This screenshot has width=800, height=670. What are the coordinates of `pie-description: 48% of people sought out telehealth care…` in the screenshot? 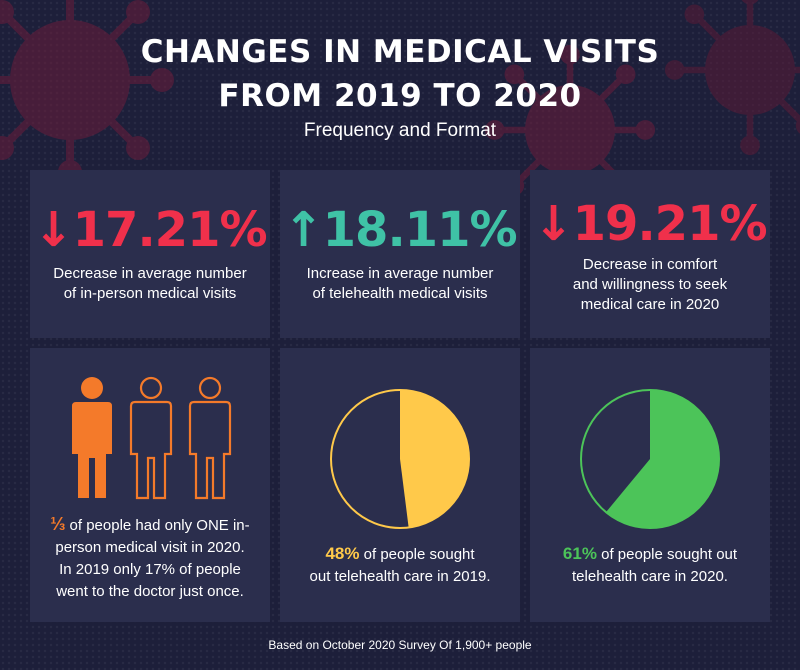 It's located at (400, 565).